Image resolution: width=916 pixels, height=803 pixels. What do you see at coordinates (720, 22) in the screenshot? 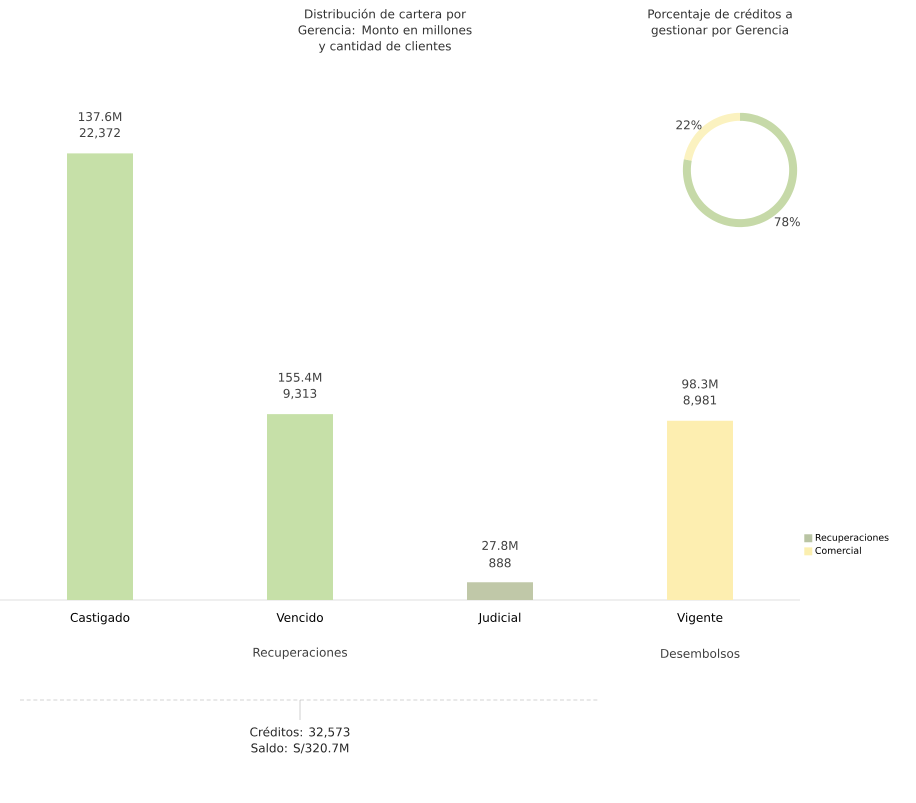
I see `chart-title: Porcentaje de créditos a gestionar por Gerencia` at bounding box center [720, 22].